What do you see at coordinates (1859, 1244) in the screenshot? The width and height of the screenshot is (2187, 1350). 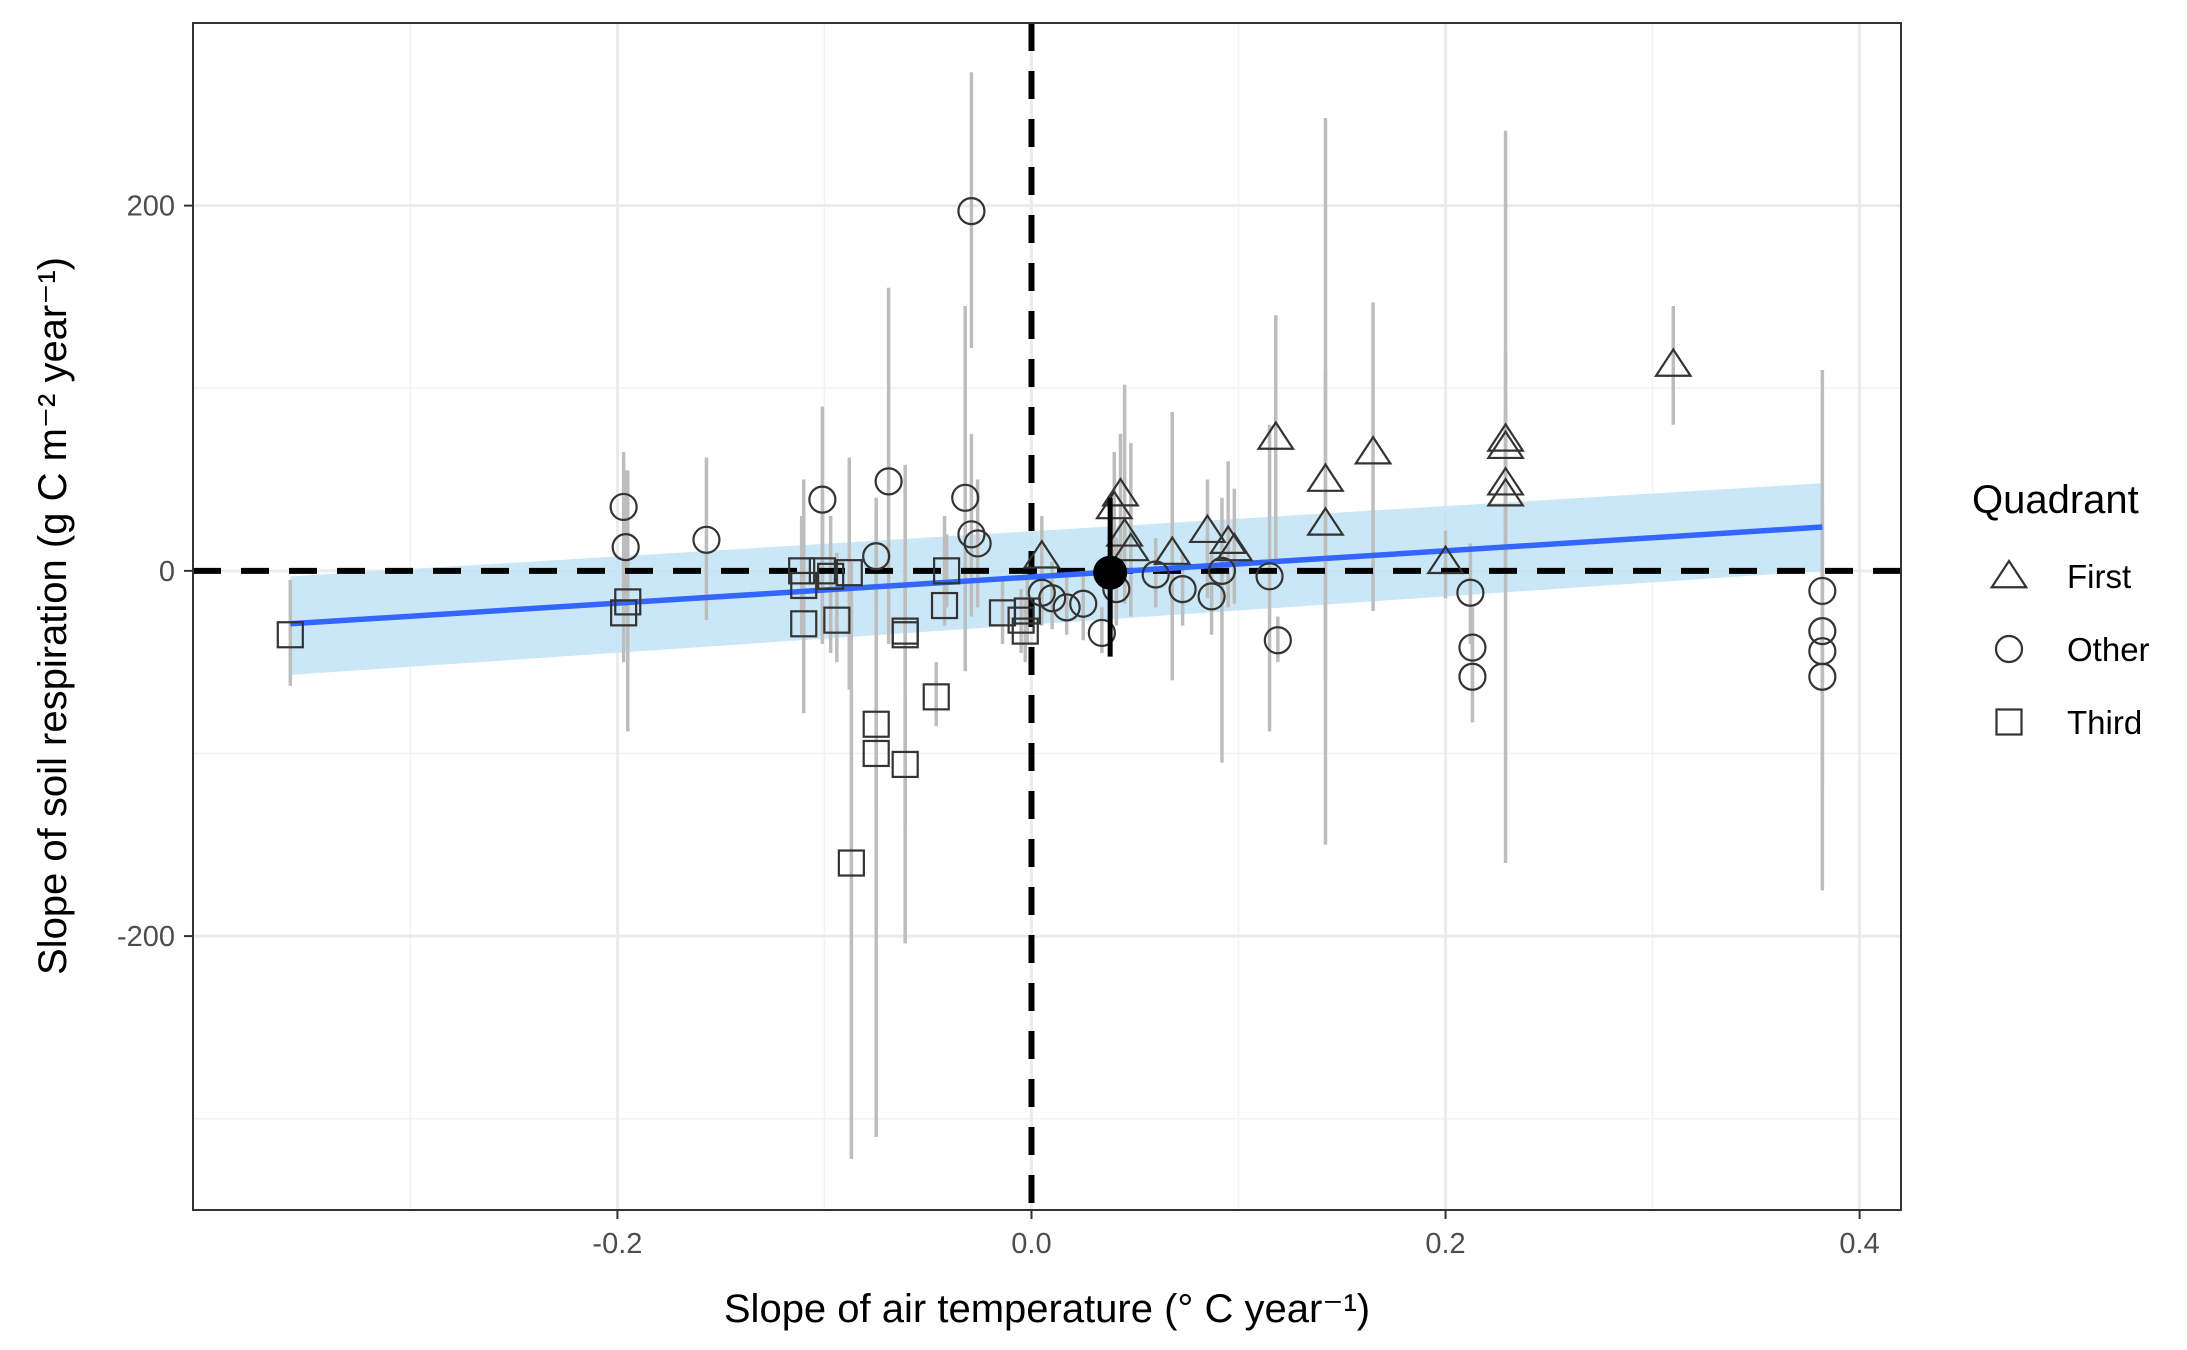 I see `x-tick-label: 0.4` at bounding box center [1859, 1244].